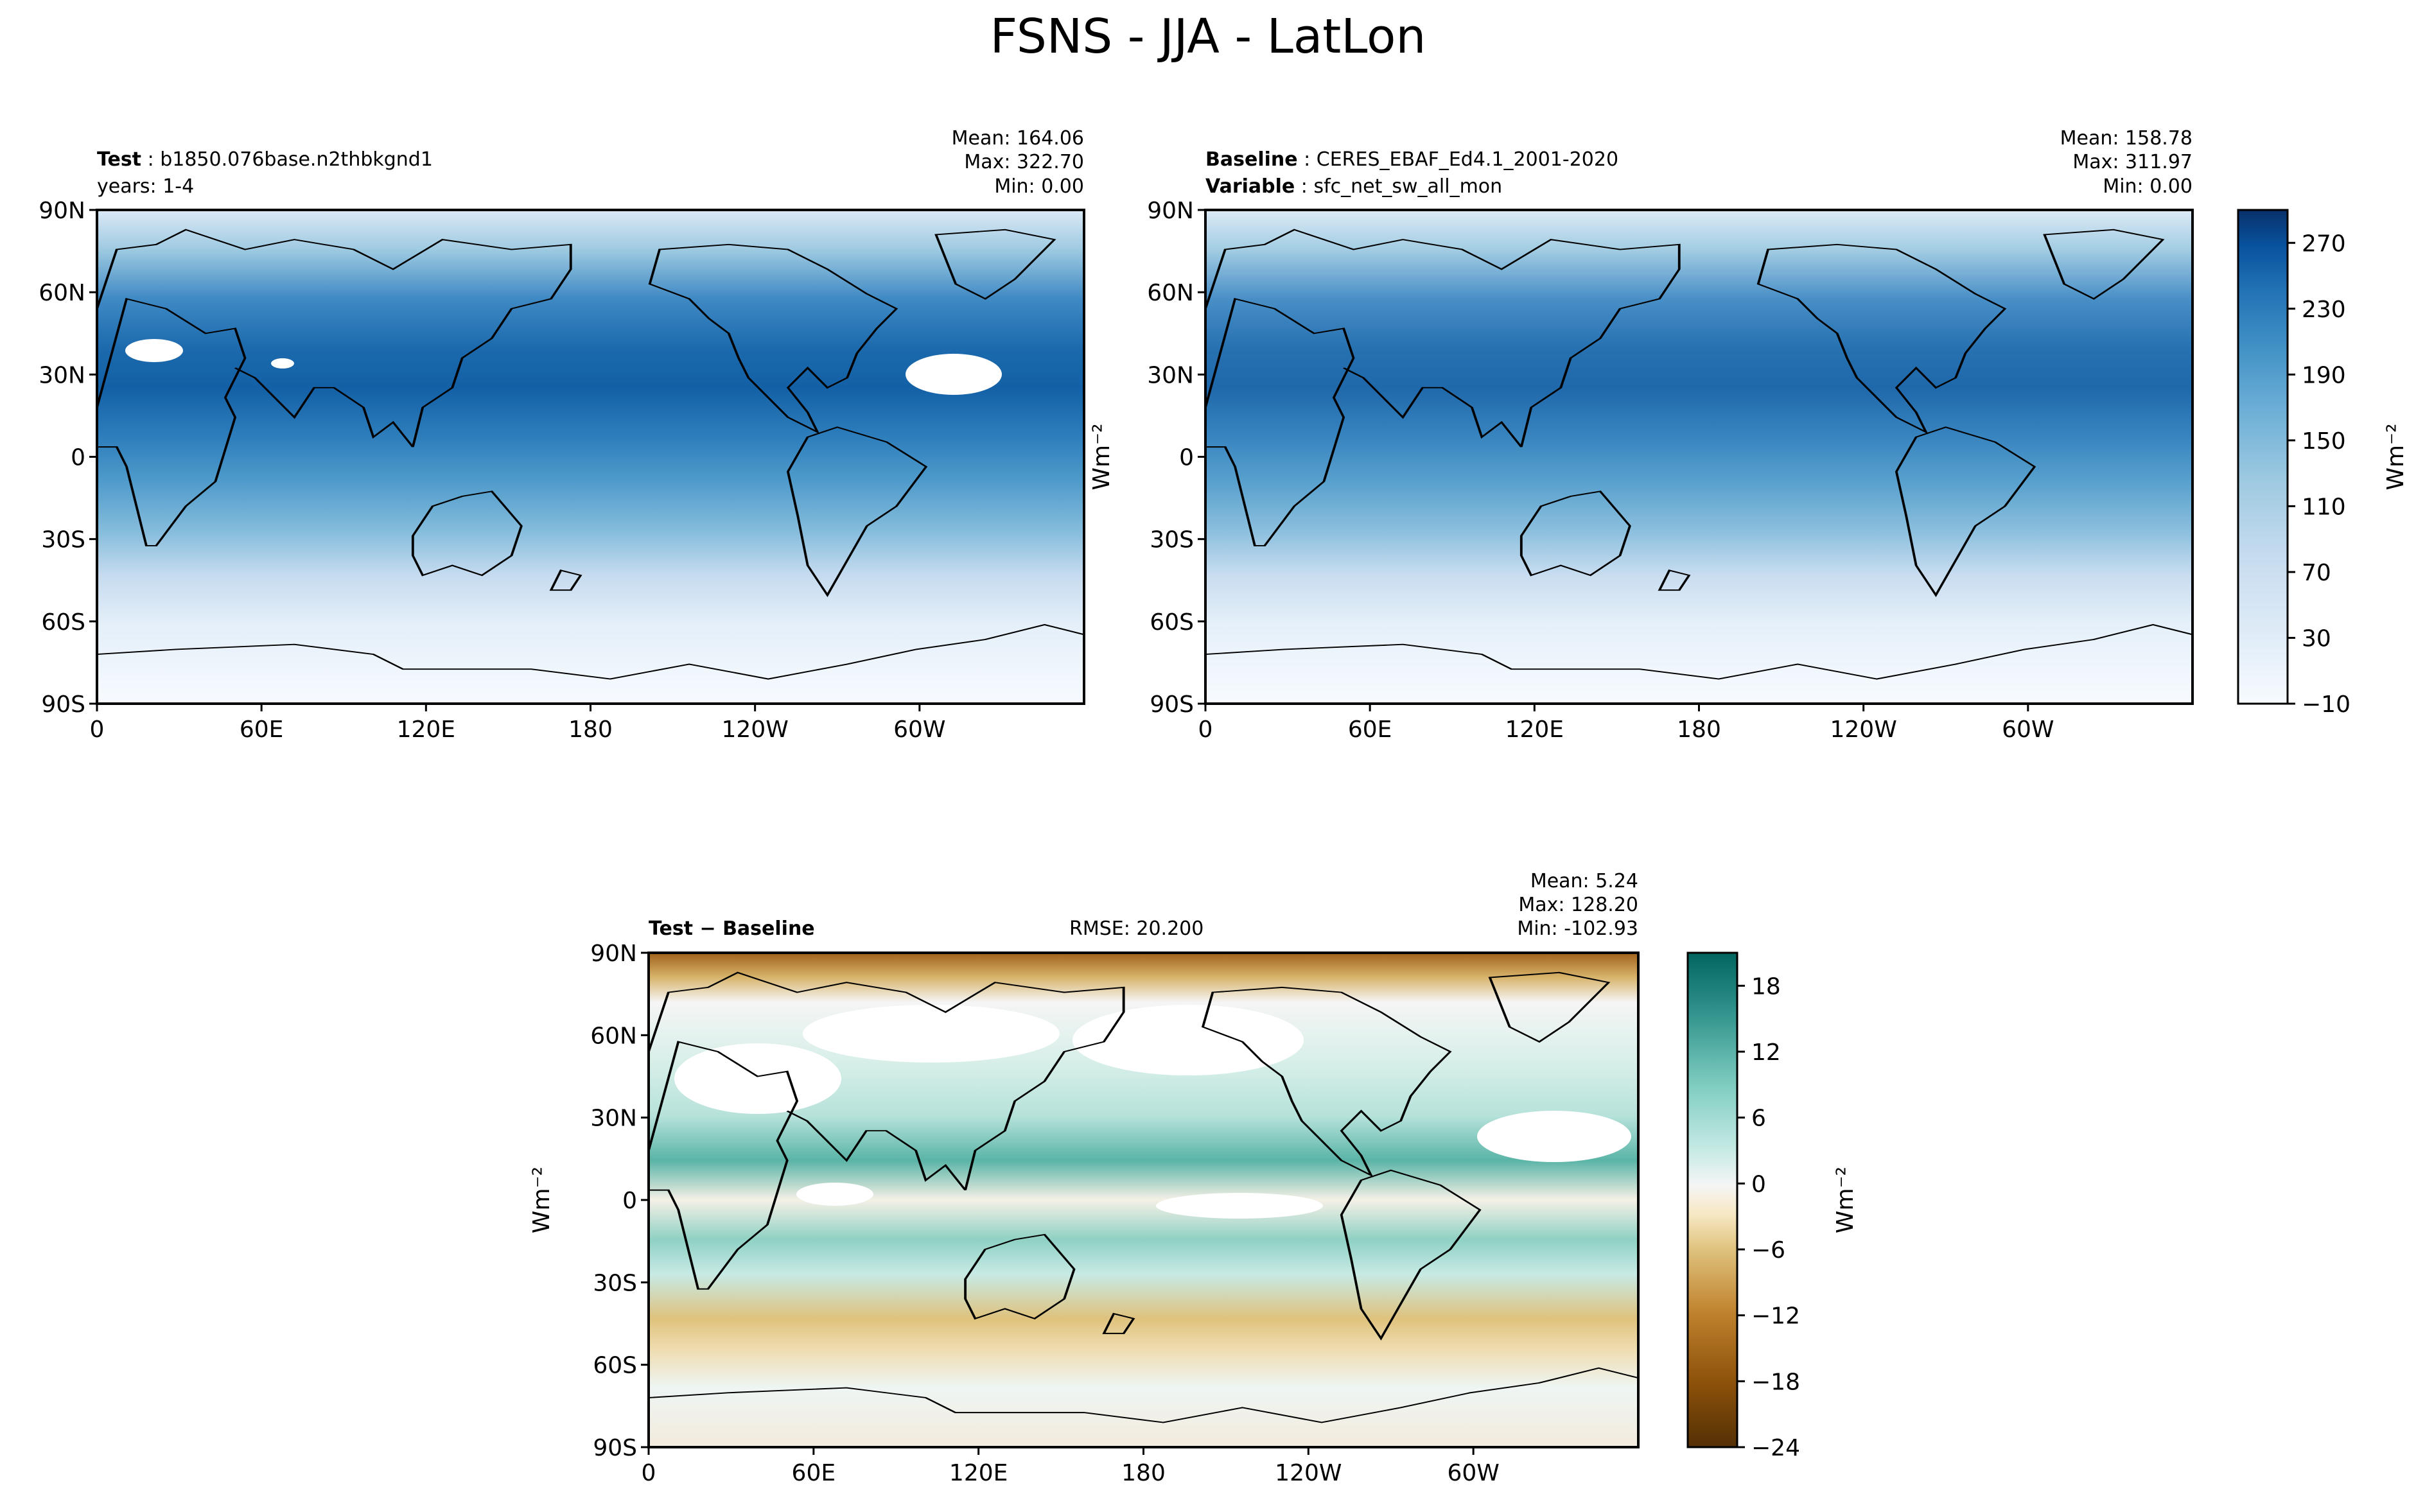 The image size is (2416, 1512). Describe the element at coordinates (62, 375) in the screenshot. I see `test-ytick-label: 30N` at that location.